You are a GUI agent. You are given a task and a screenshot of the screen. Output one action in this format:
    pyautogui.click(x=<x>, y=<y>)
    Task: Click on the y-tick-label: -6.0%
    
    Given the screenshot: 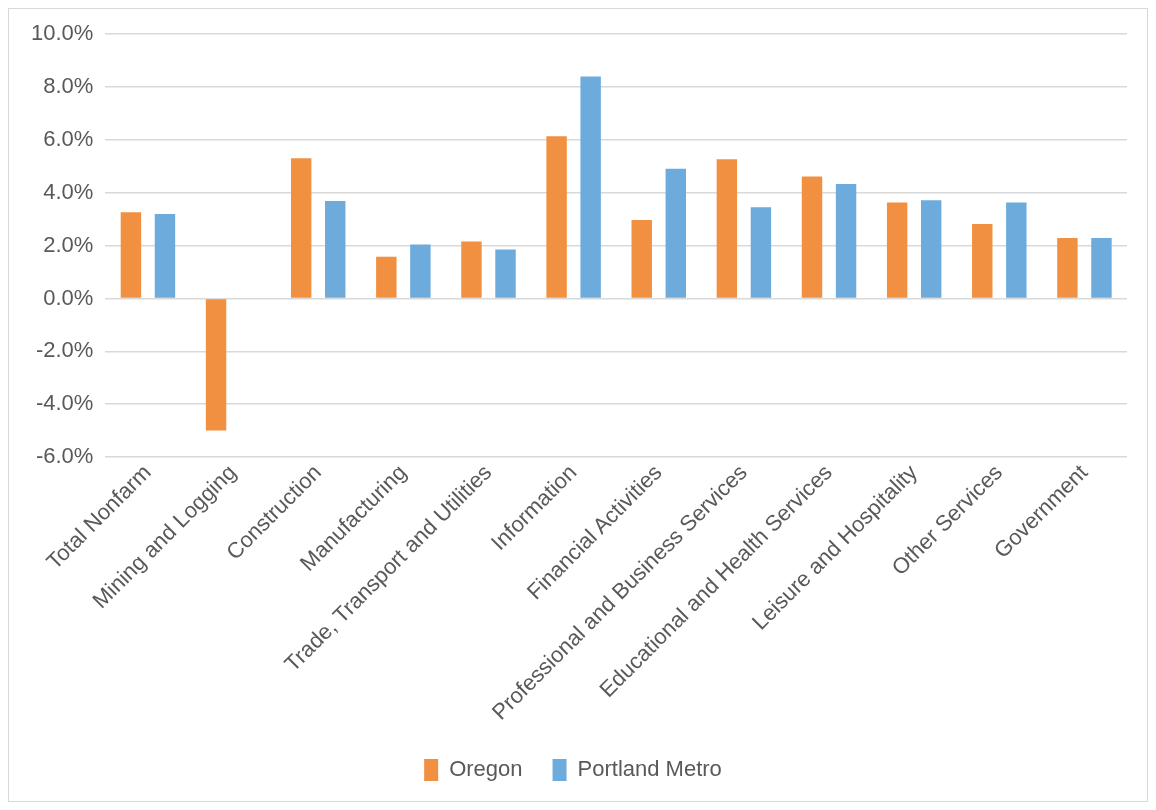 What is the action you would take?
    pyautogui.click(x=64, y=456)
    